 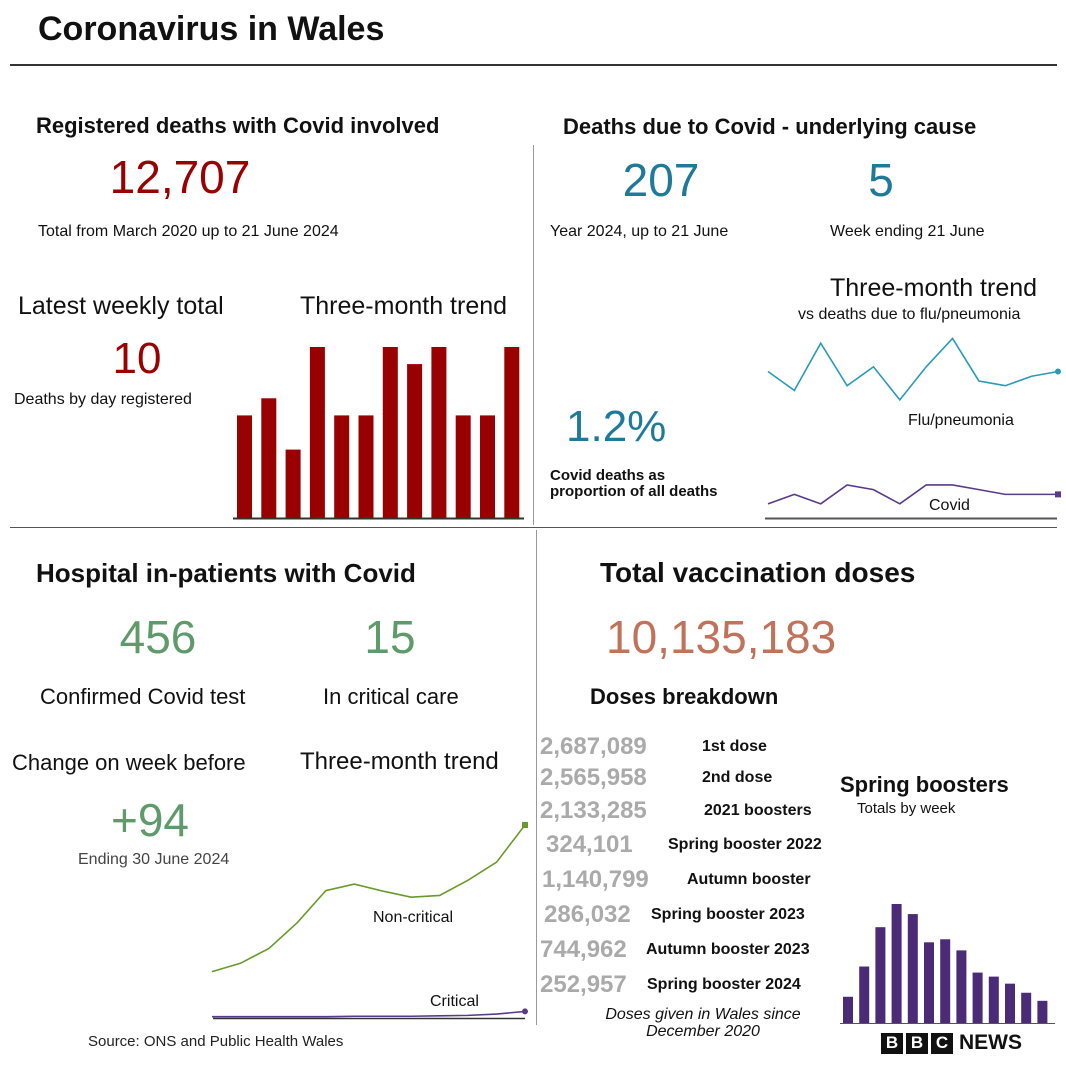 I want to click on critical-end-marker, so click(x=525, y=1011).